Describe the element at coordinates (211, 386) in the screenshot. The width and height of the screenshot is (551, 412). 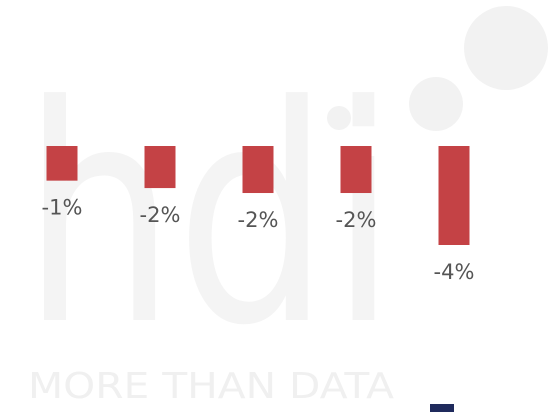
I see `tagline: MORE THAN DATA` at that location.